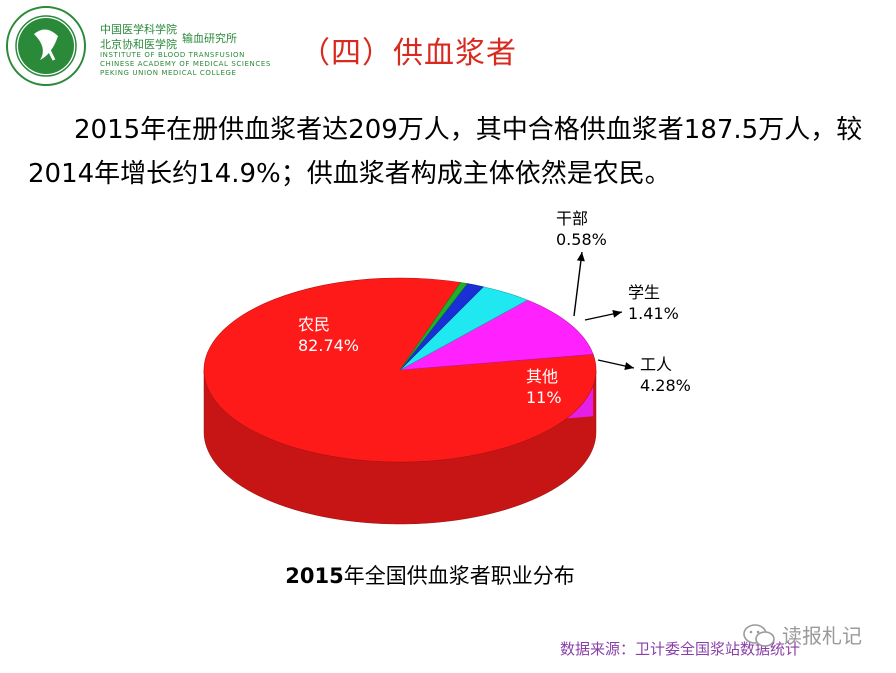 The width and height of the screenshot is (896, 673). Describe the element at coordinates (314, 324) in the screenshot. I see `pie-label-农民: 农民` at that location.